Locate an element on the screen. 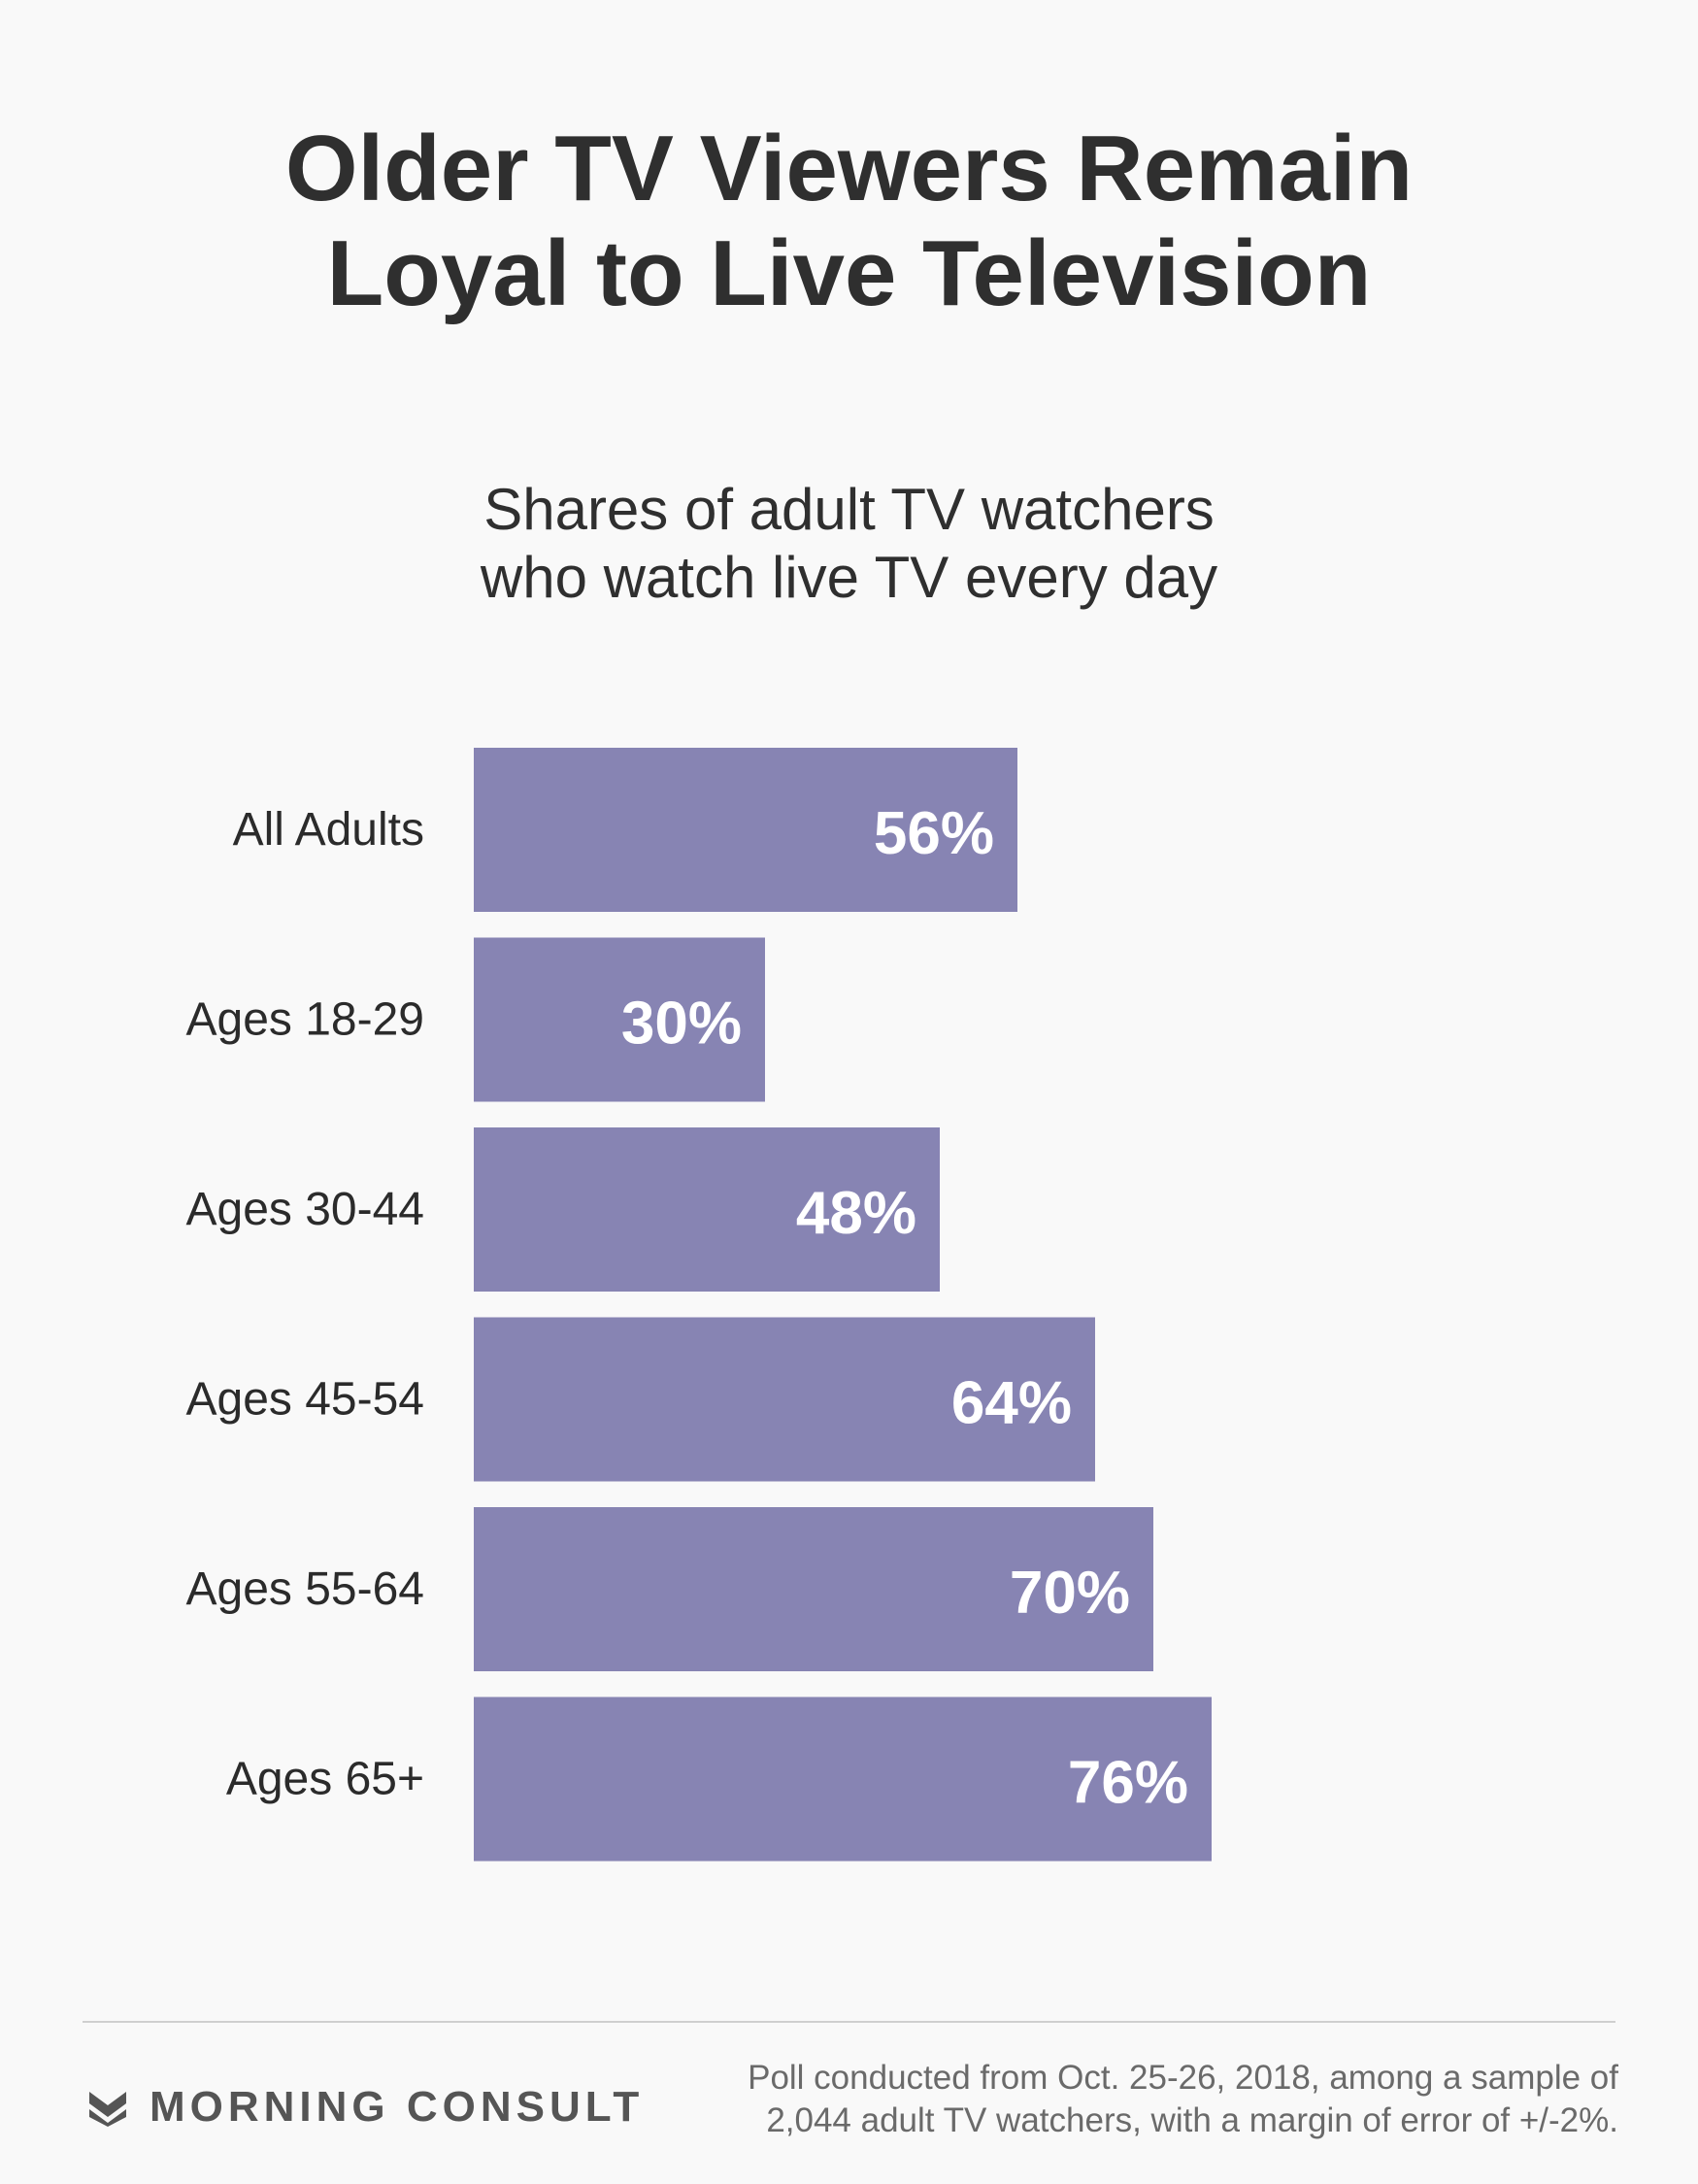 Image resolution: width=1698 pixels, height=2184 pixels. subtitle-line-1: Shares of adult TV watchers is located at coordinates (849, 509).